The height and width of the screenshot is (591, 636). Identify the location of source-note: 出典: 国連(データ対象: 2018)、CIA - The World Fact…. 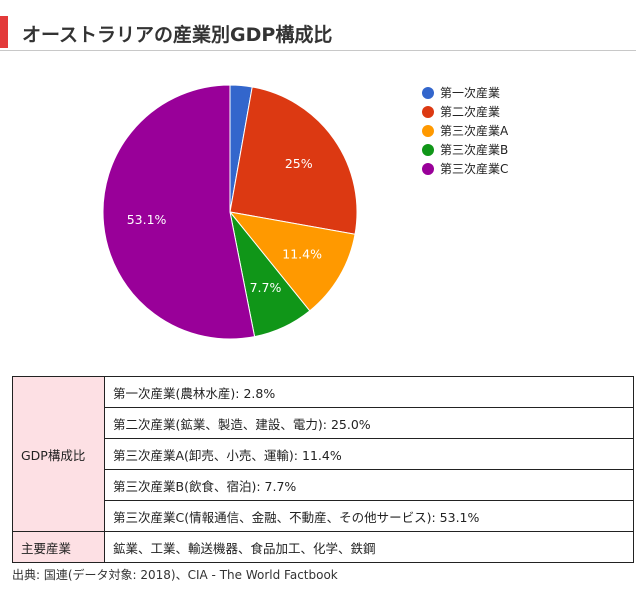
(175, 575).